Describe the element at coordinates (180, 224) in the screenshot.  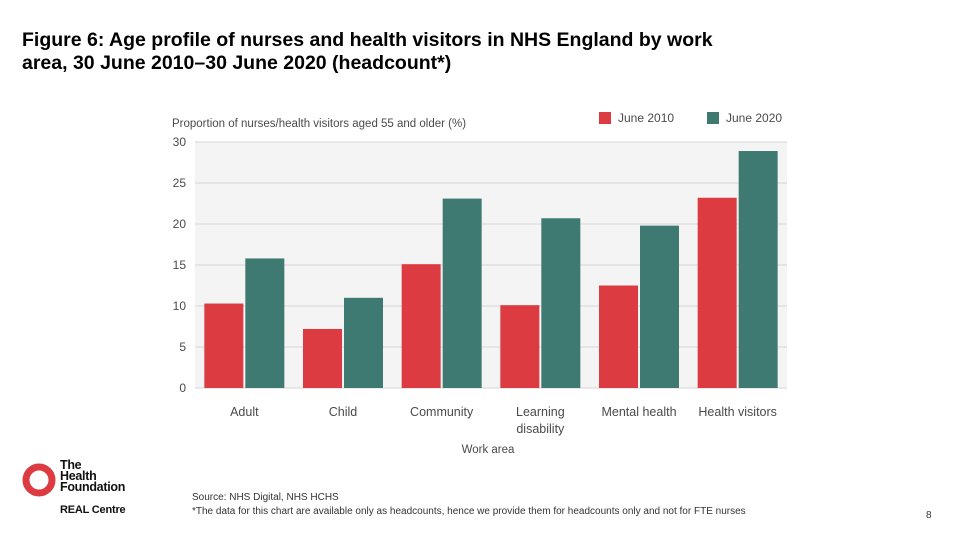
I see `y-tick-label-20: 20` at that location.